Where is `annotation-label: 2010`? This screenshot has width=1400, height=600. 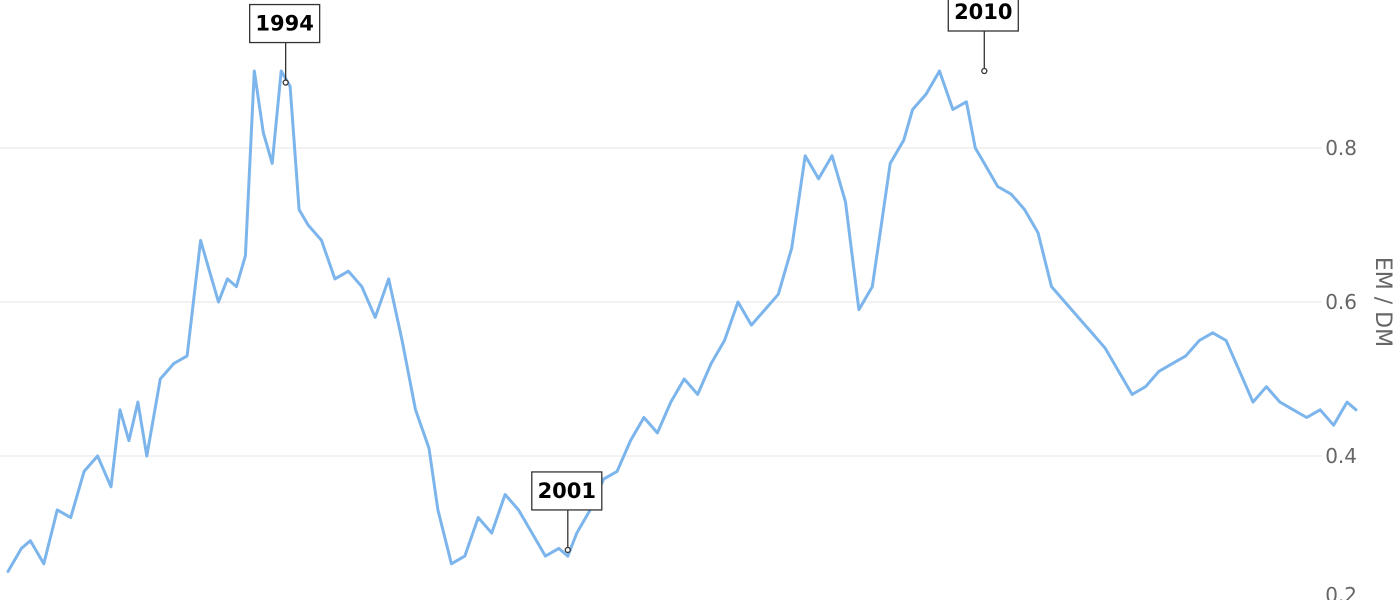 annotation-label: 2010 is located at coordinates (983, 12).